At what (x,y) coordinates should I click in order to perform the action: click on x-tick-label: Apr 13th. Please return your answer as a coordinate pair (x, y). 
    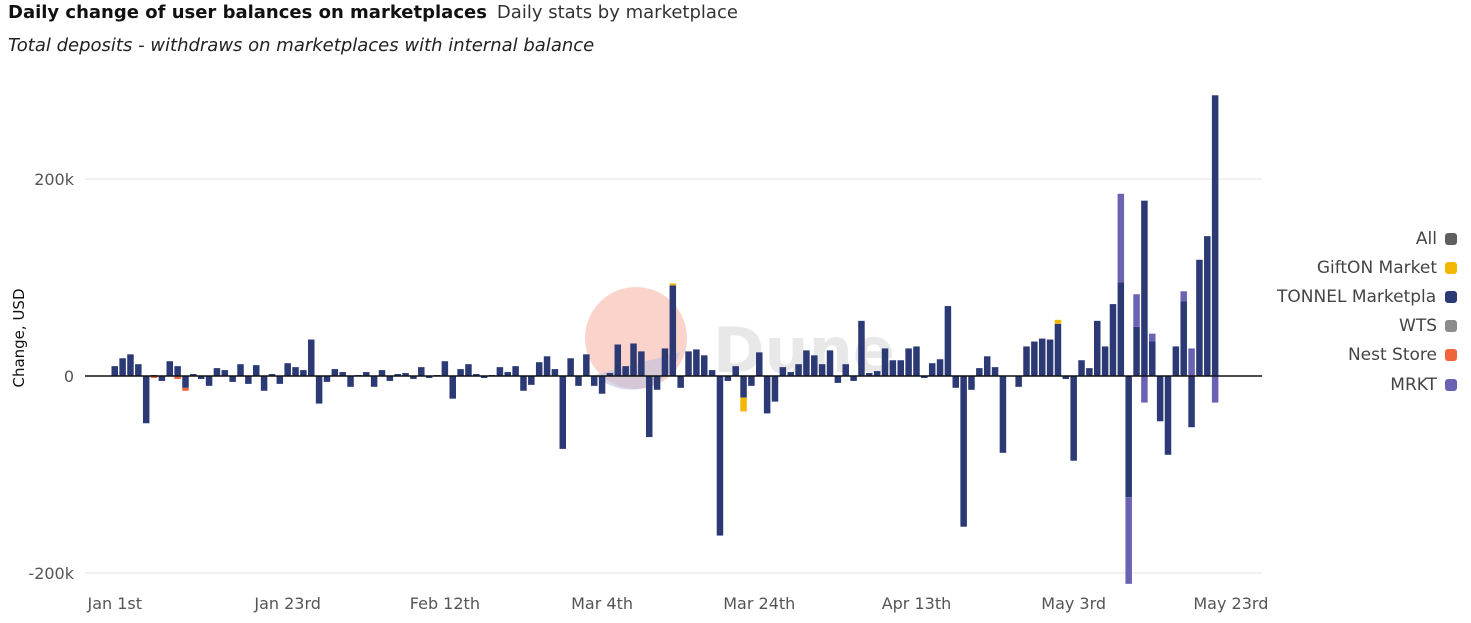
    Looking at the image, I should click on (917, 603).